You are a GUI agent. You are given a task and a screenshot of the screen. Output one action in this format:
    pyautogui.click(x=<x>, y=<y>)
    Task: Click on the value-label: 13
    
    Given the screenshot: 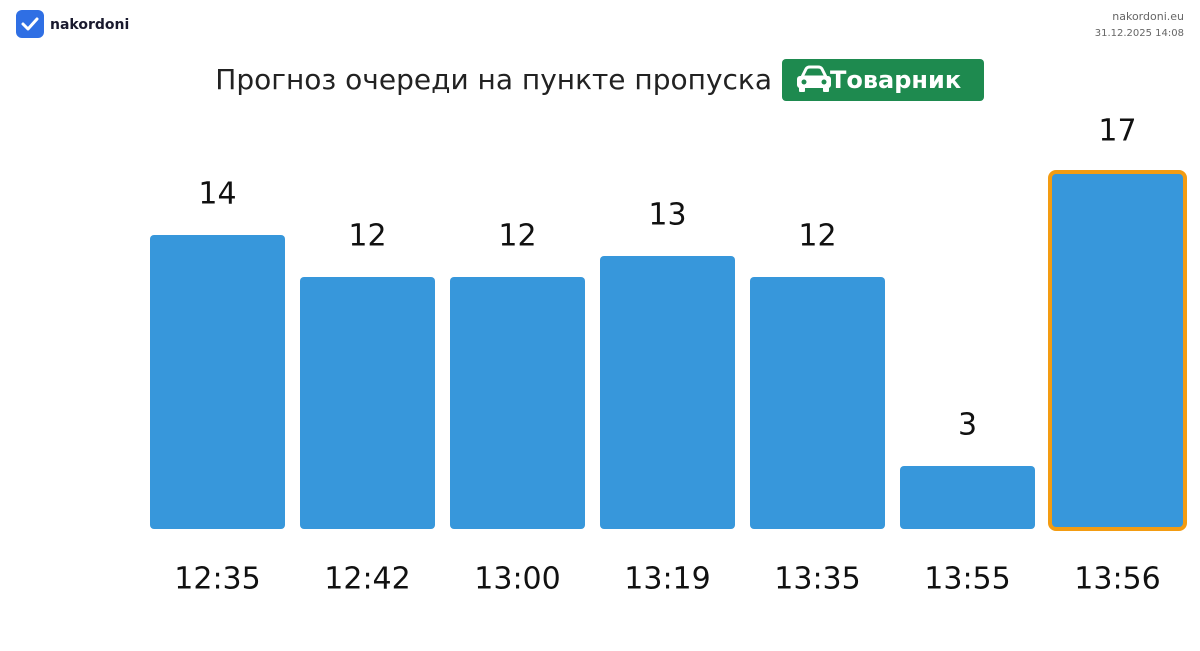 What is the action you would take?
    pyautogui.click(x=667, y=215)
    